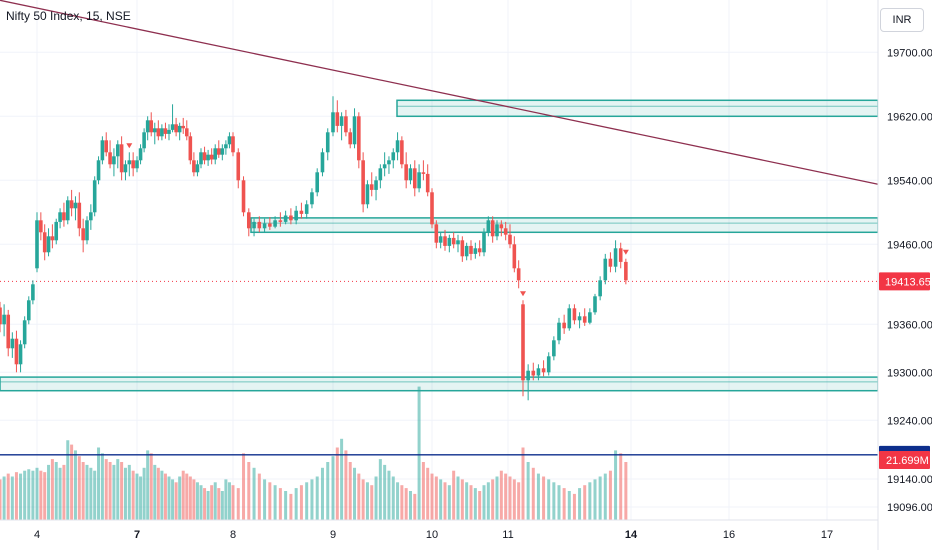  Describe the element at coordinates (909, 53) in the screenshot. I see `price-tick-label: 19700.00` at that location.